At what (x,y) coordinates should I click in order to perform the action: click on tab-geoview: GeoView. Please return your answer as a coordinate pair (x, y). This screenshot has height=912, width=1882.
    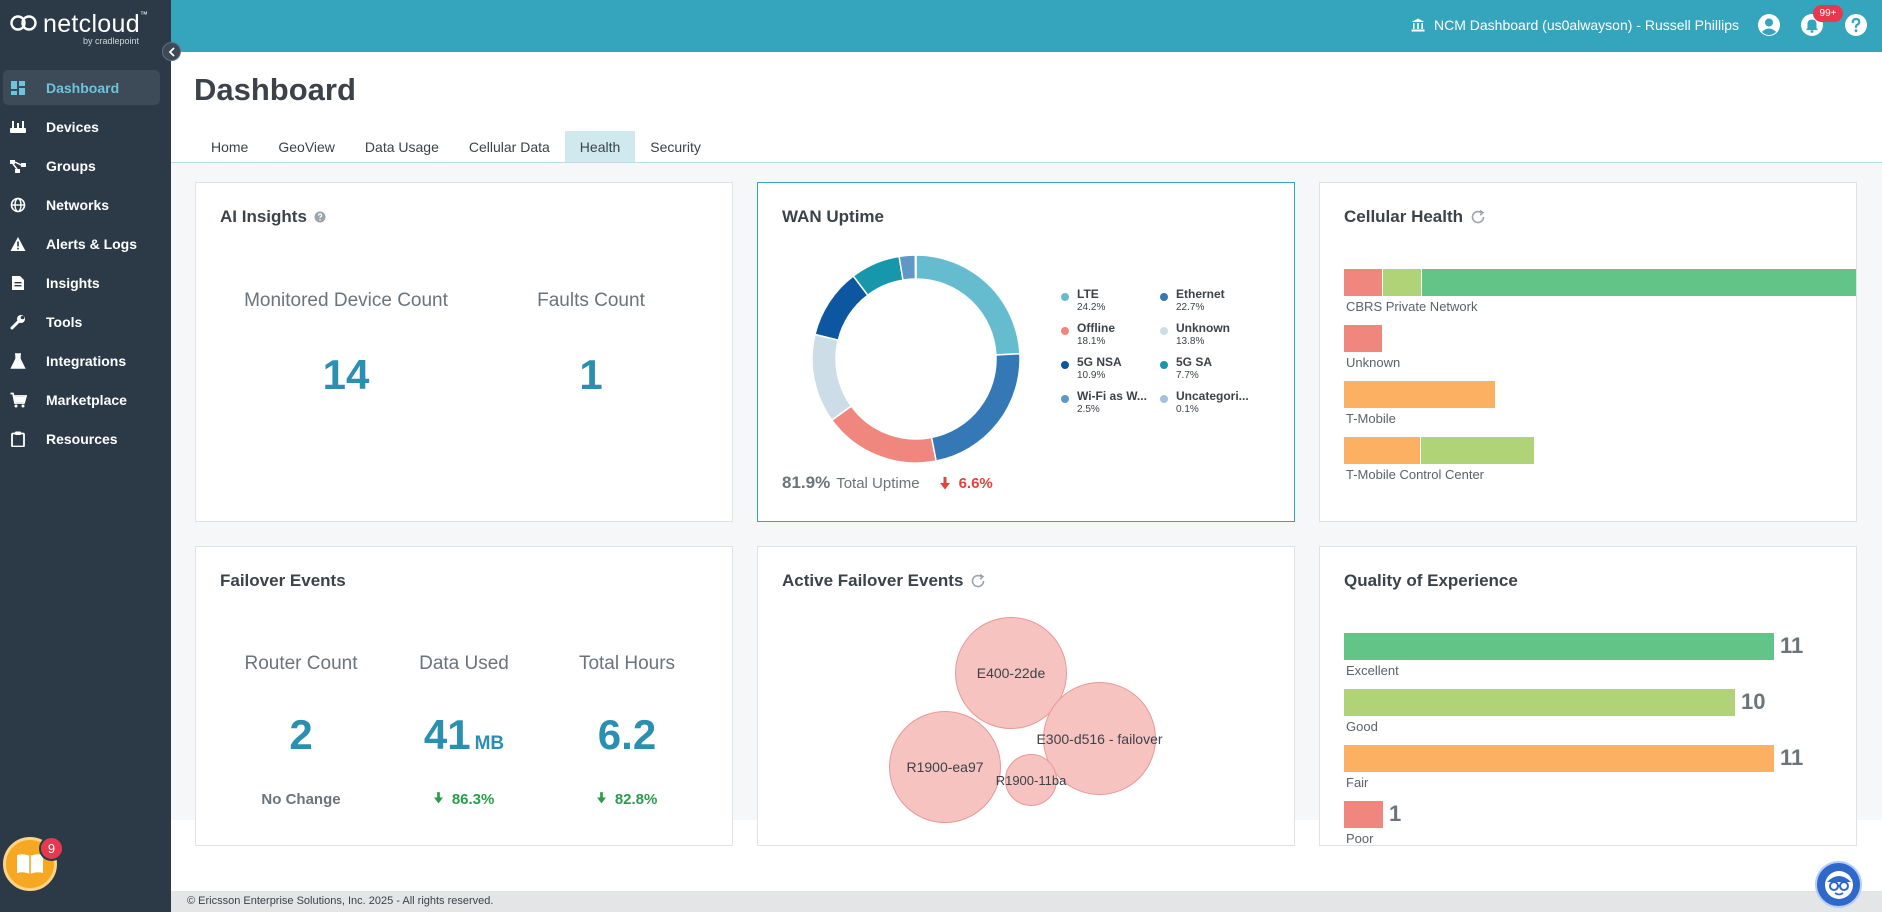
    Looking at the image, I should click on (306, 146).